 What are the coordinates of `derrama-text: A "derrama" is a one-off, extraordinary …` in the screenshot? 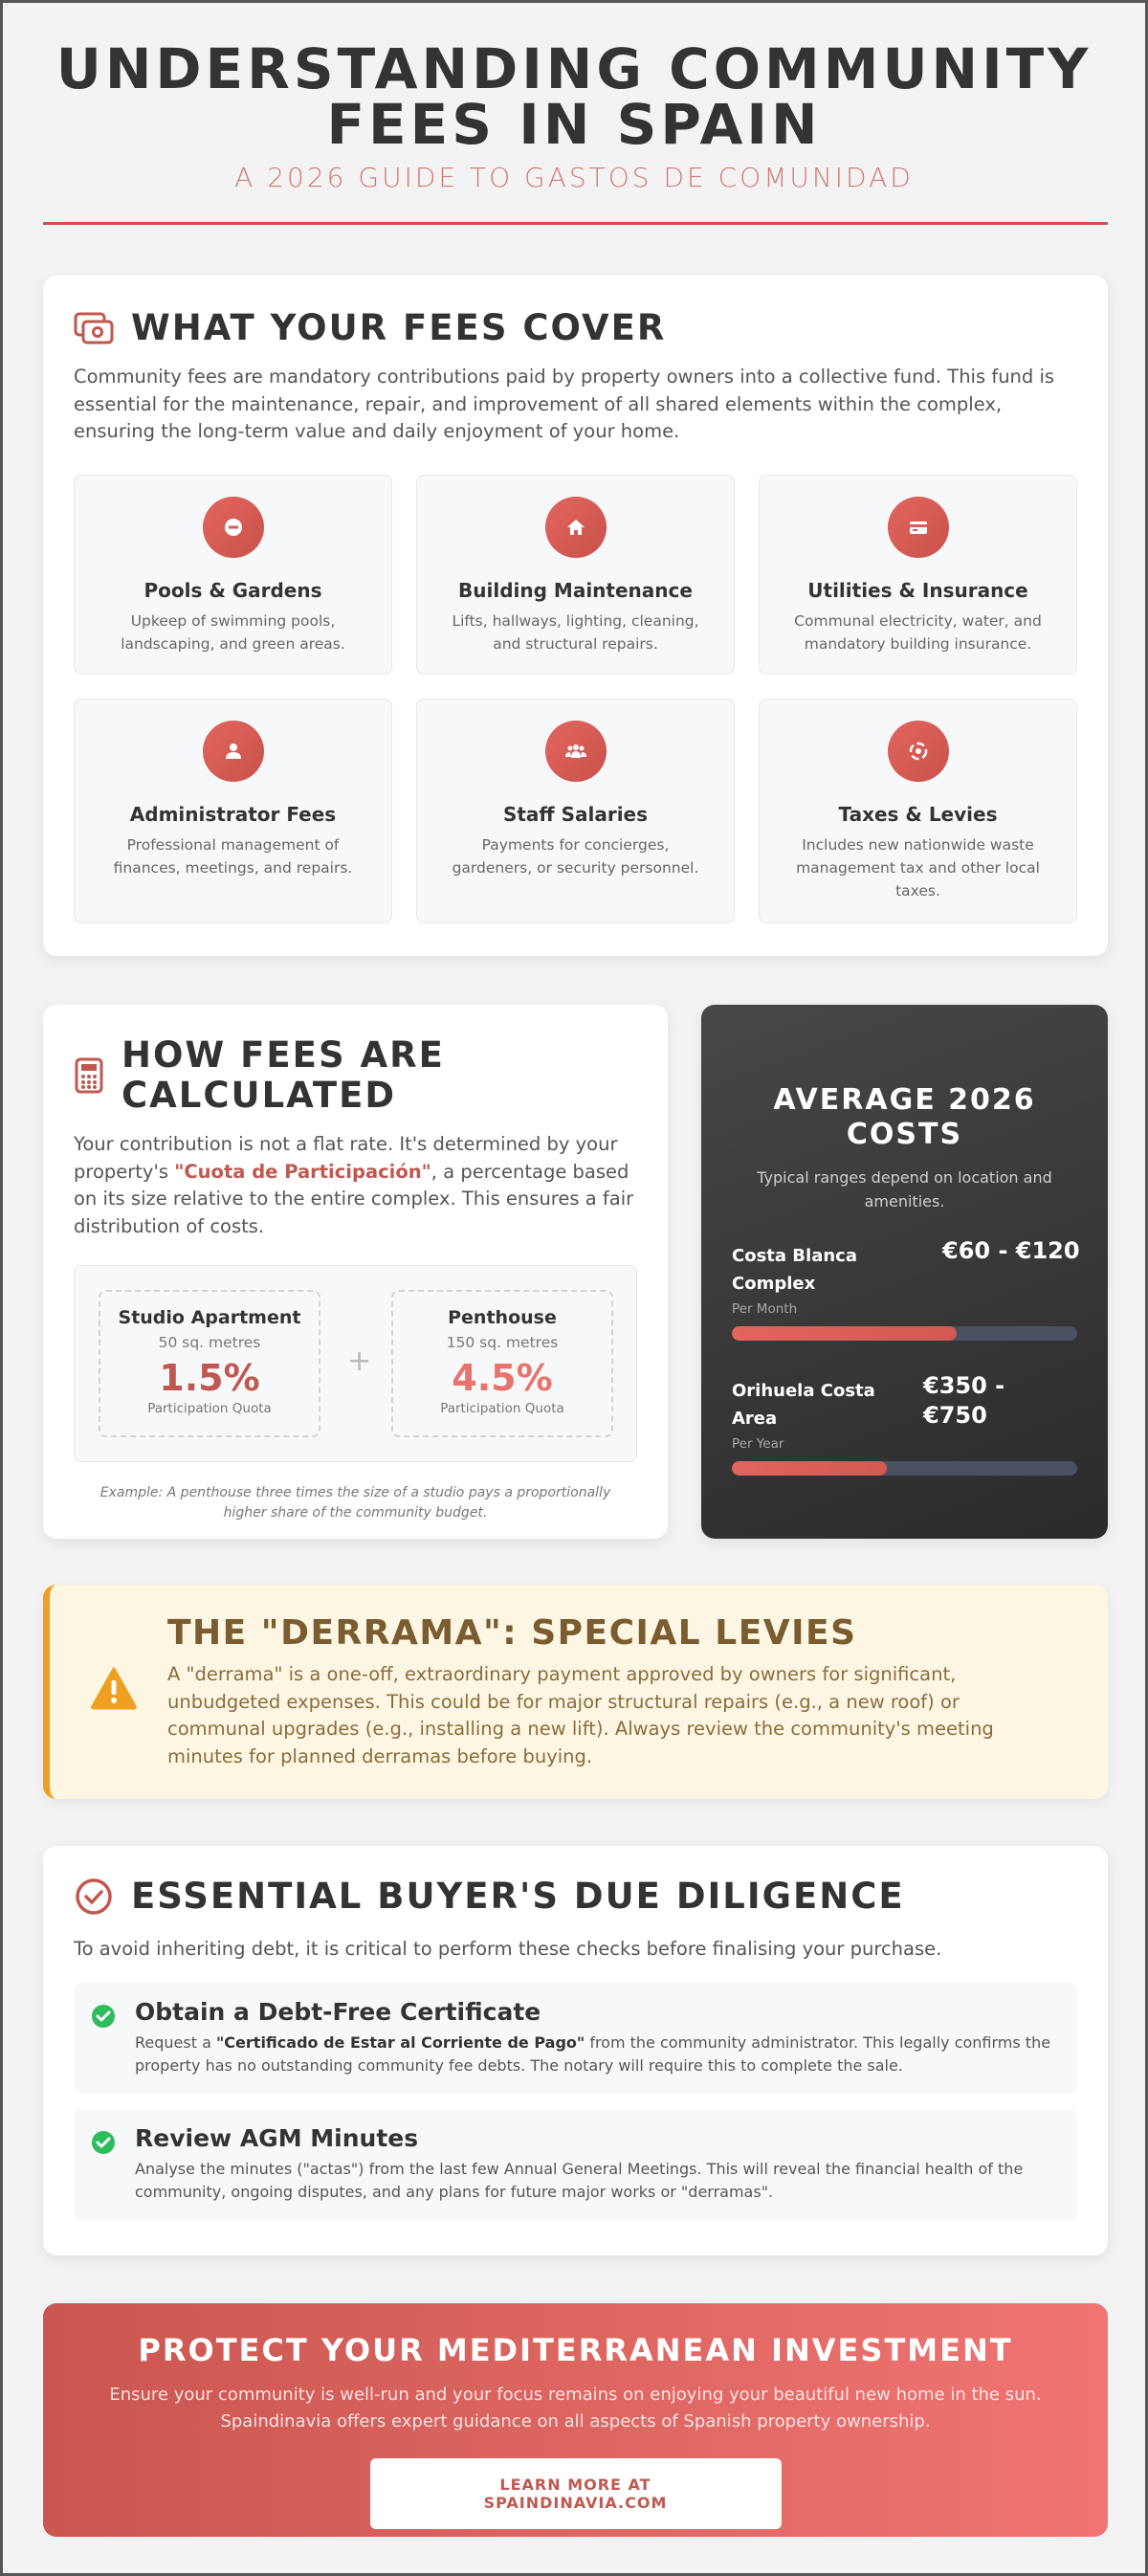 It's located at (580, 1715).